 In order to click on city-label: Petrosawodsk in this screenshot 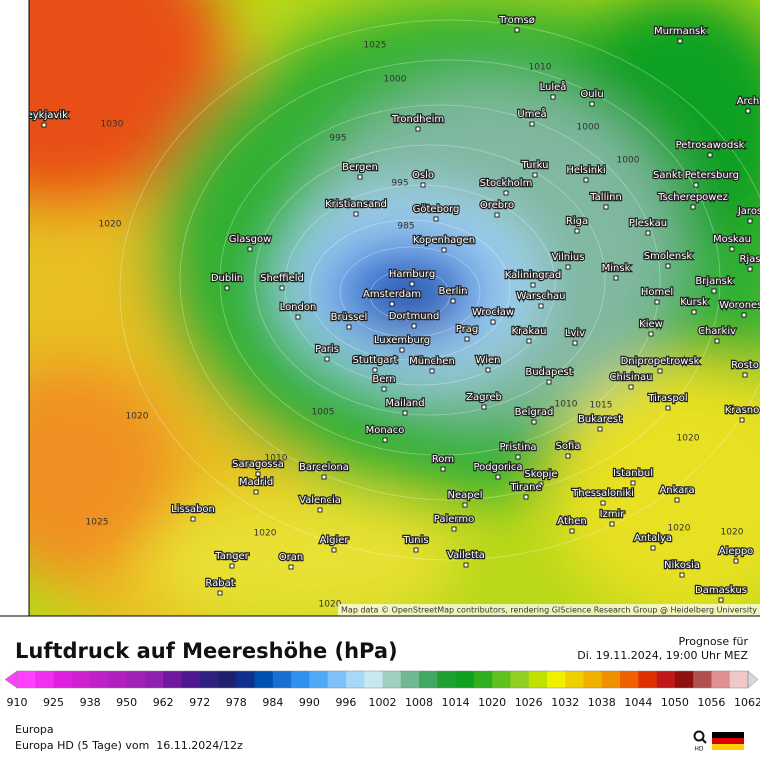, I will do `click(710, 145)`.